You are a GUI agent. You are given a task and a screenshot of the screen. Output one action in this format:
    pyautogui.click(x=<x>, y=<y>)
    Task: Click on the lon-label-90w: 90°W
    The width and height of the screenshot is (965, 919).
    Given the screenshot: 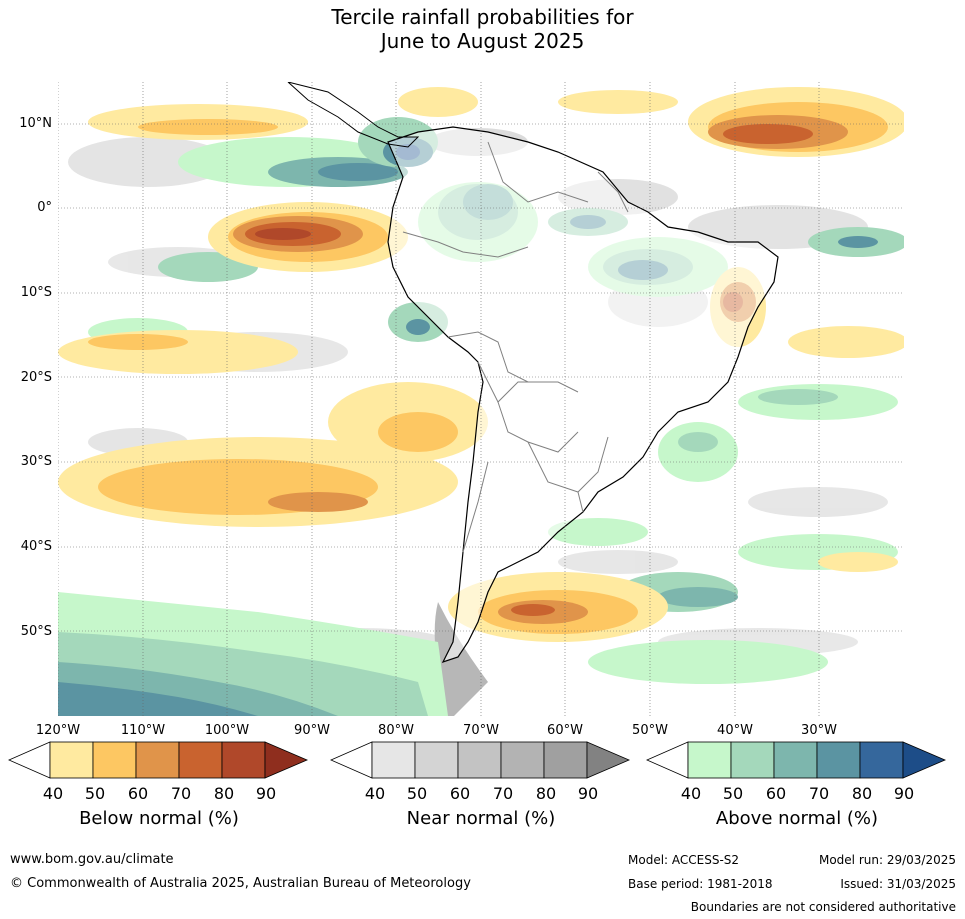 What is the action you would take?
    pyautogui.click(x=312, y=730)
    